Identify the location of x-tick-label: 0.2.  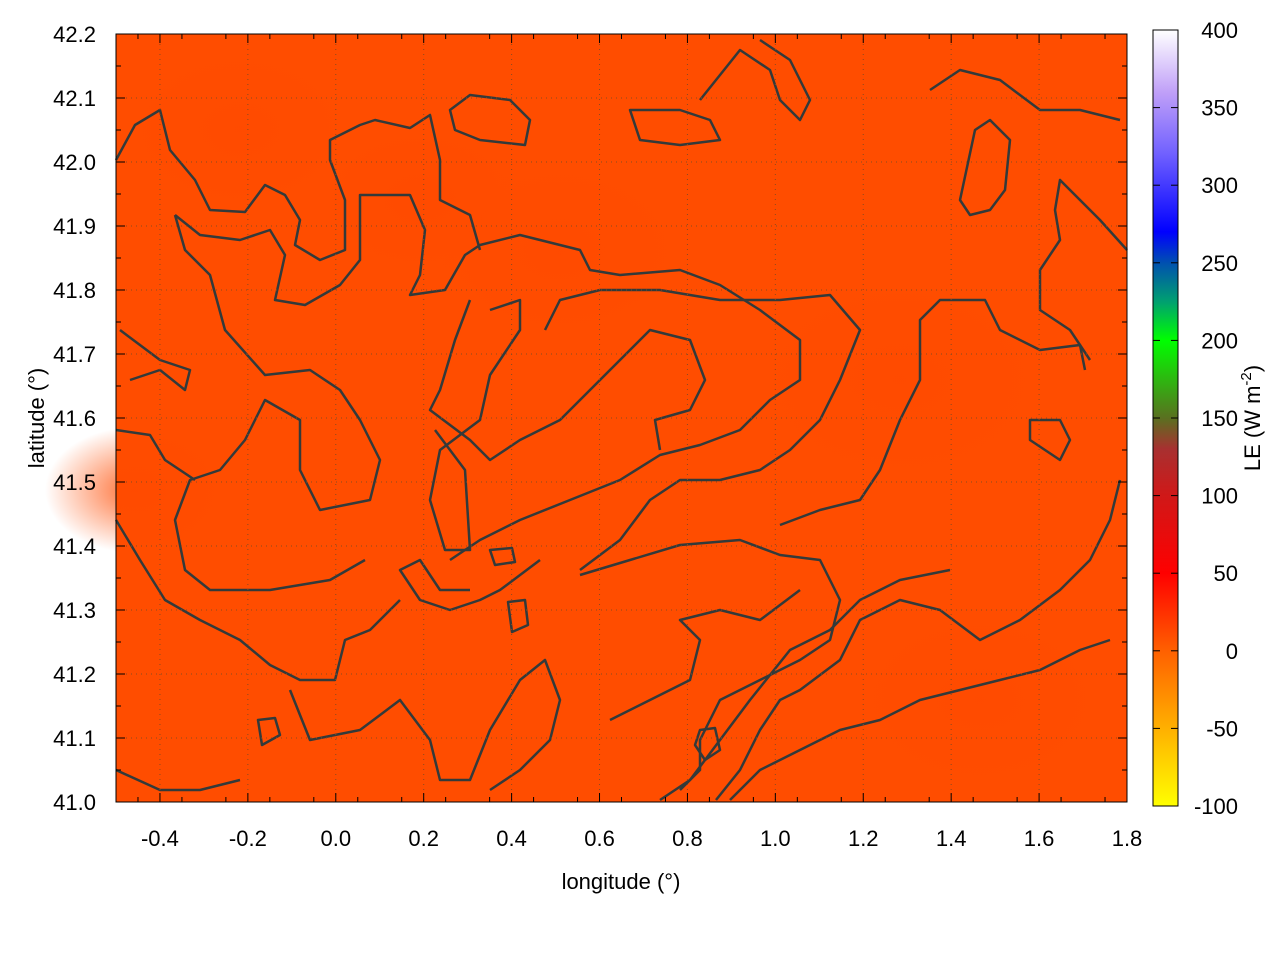
(423, 838).